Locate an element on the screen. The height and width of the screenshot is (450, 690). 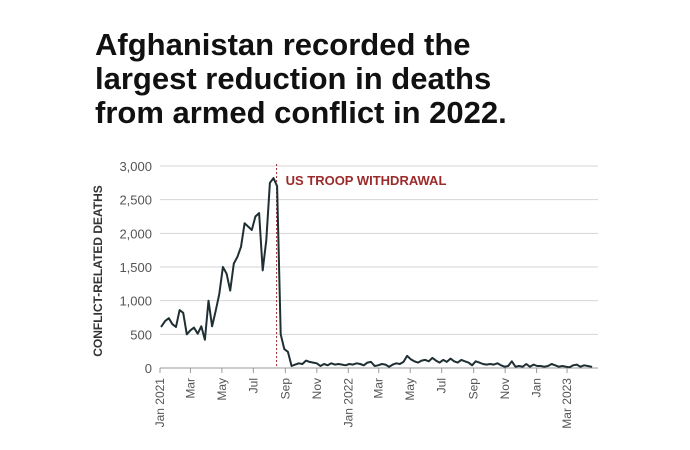
x-tick-label: Jan 2021 is located at coordinates (160, 403).